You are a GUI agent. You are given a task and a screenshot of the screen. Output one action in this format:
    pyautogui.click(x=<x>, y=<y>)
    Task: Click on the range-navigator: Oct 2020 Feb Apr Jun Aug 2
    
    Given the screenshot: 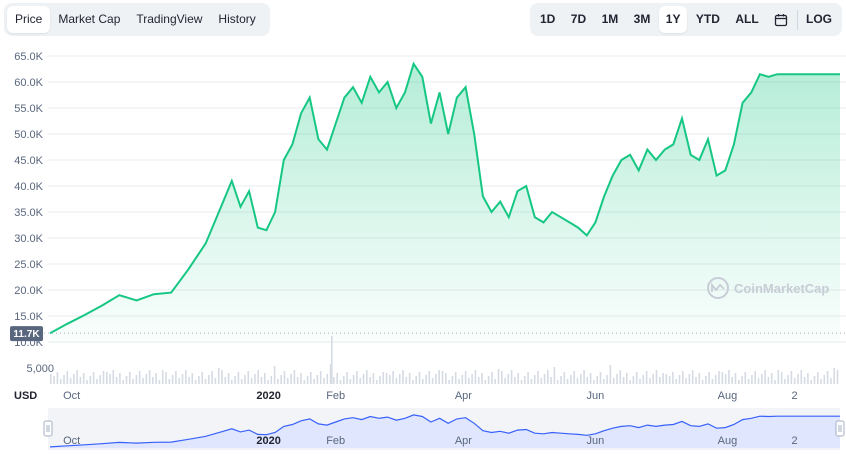 What is the action you would take?
    pyautogui.click(x=444, y=429)
    